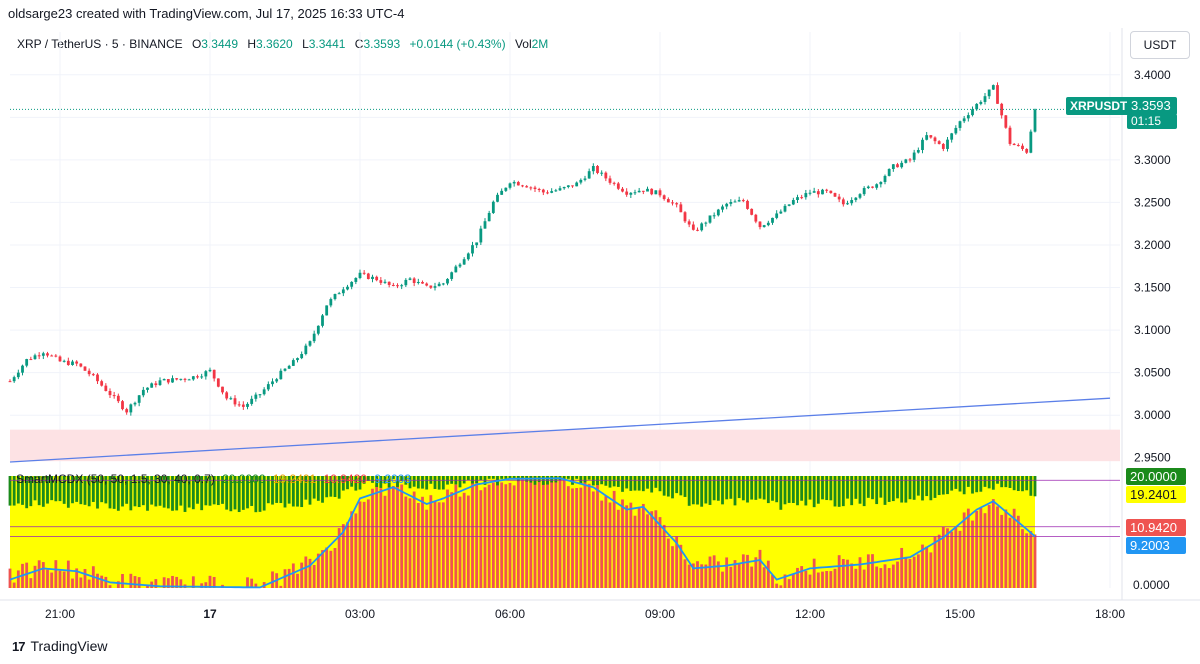 This screenshot has width=1200, height=664. I want to click on symbol-name: XRP / TetherUS · 5 · BINANCE, so click(100, 44).